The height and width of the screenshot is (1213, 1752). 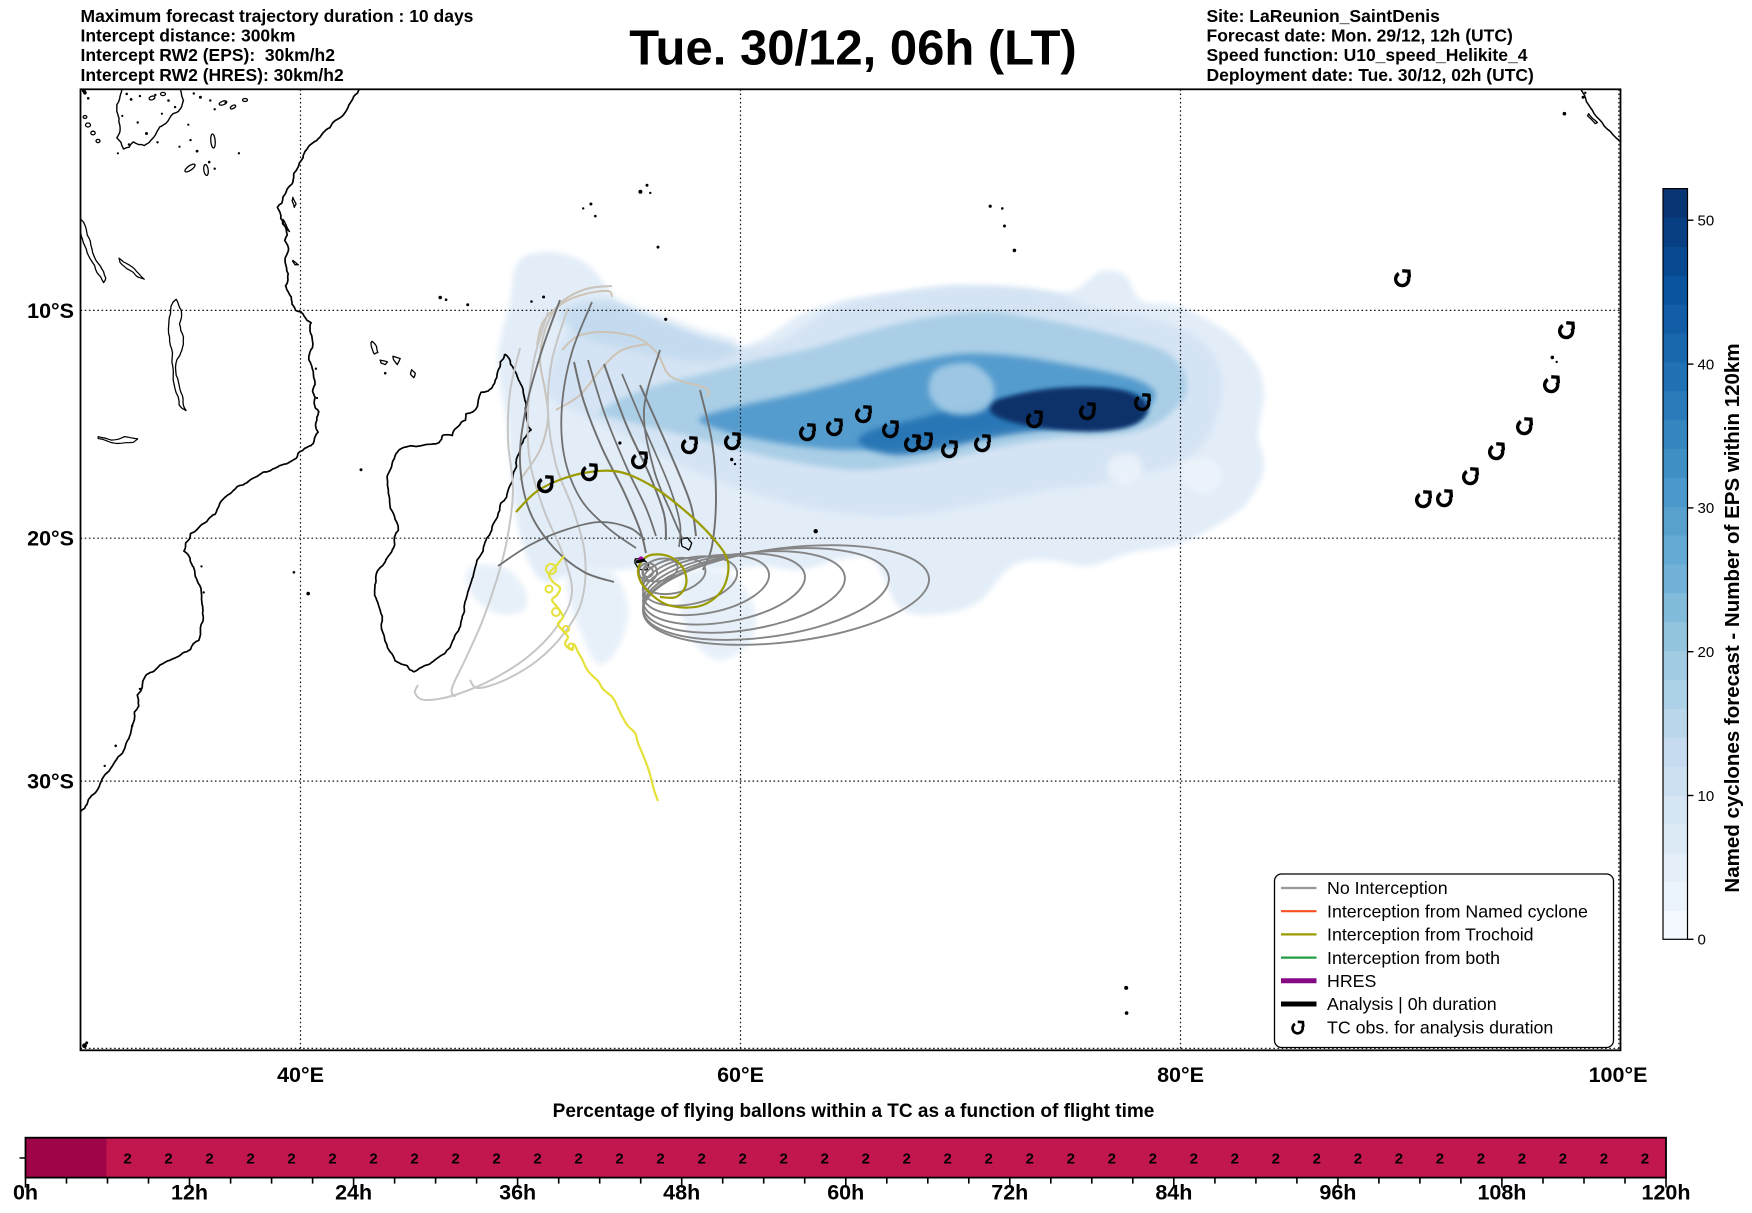 What do you see at coordinates (212, 75) in the screenshot?
I see `svg-text: Intercept RW2 (HRES): 30km/h2` at bounding box center [212, 75].